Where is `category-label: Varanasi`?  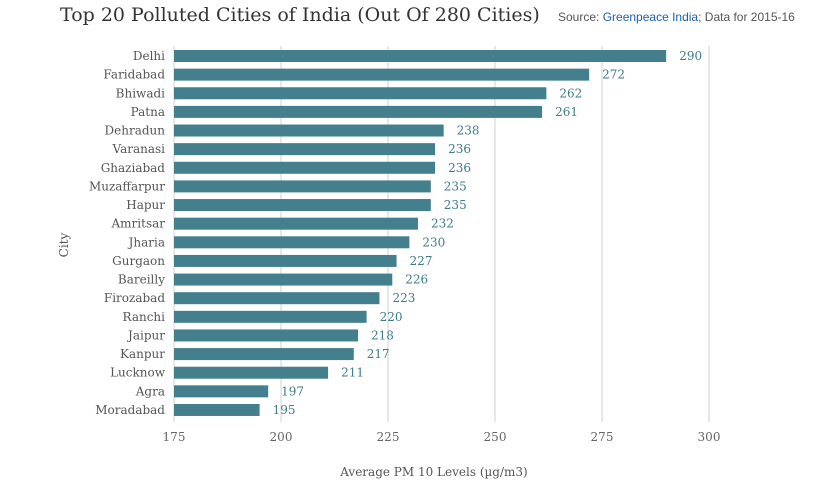
category-label: Varanasi is located at coordinates (139, 149).